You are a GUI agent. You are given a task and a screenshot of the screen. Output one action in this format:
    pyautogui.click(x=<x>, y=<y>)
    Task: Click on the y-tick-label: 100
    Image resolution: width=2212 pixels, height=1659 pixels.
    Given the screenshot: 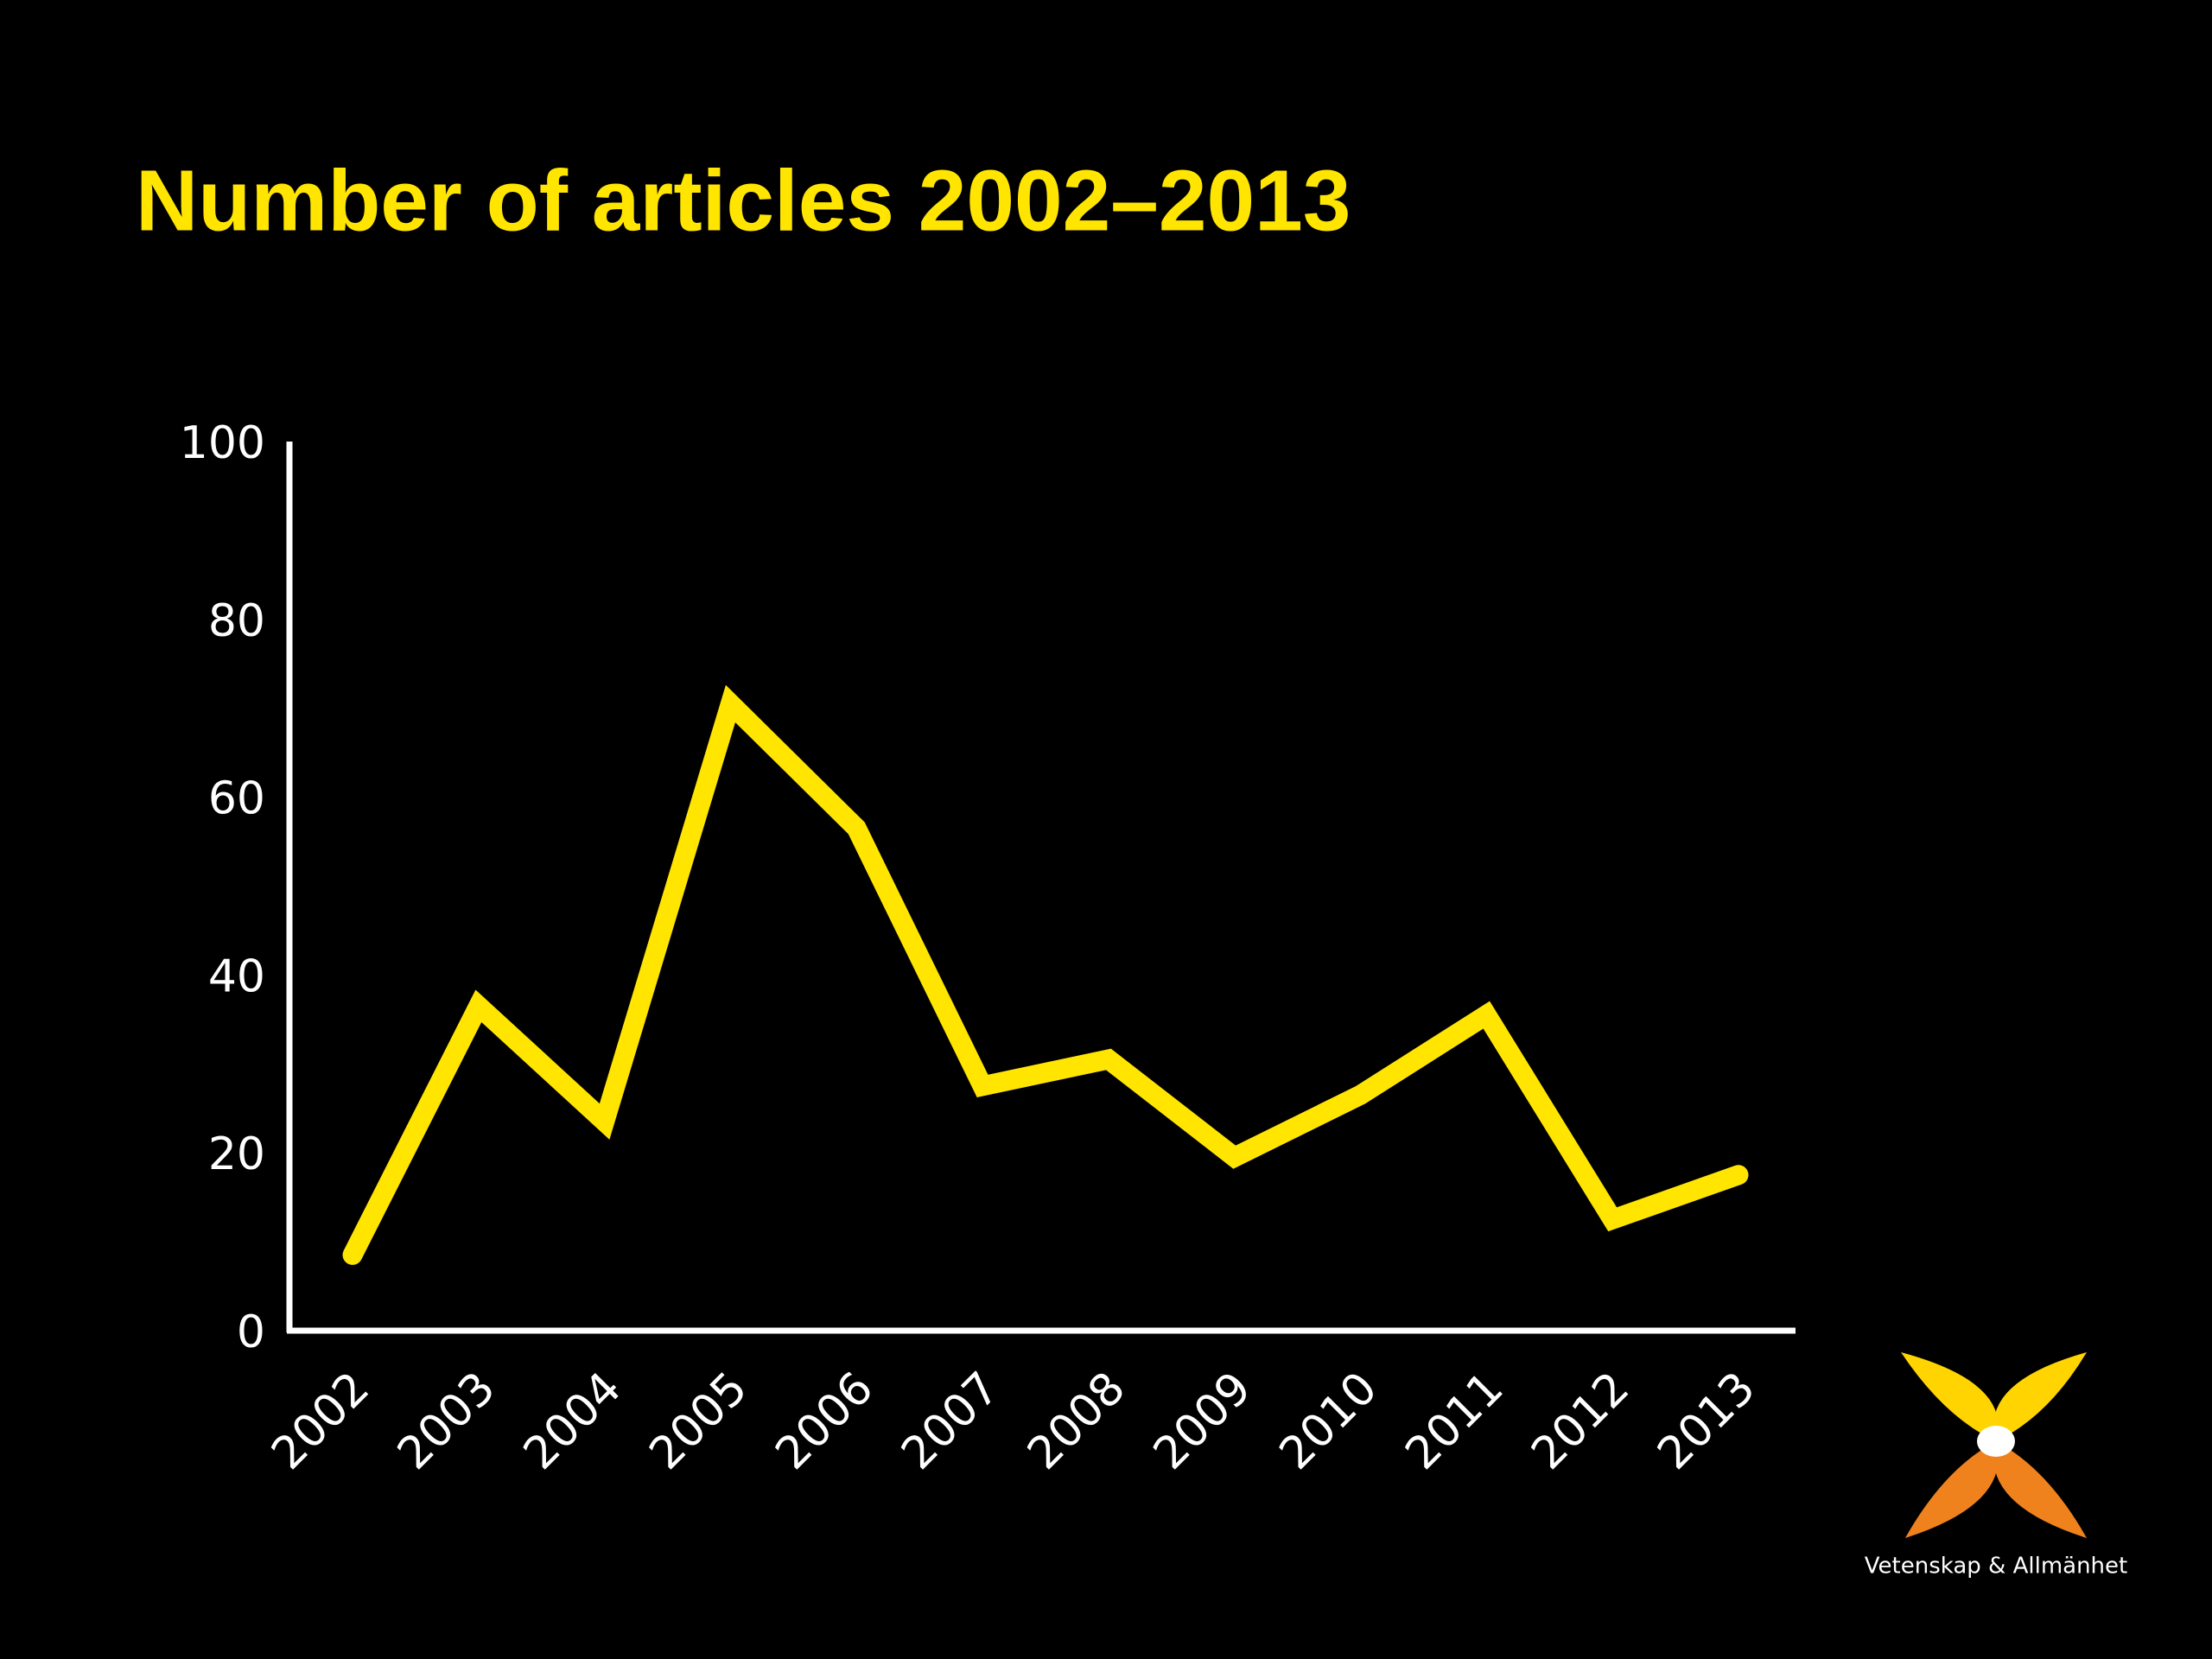 What is the action you would take?
    pyautogui.click(x=222, y=443)
    